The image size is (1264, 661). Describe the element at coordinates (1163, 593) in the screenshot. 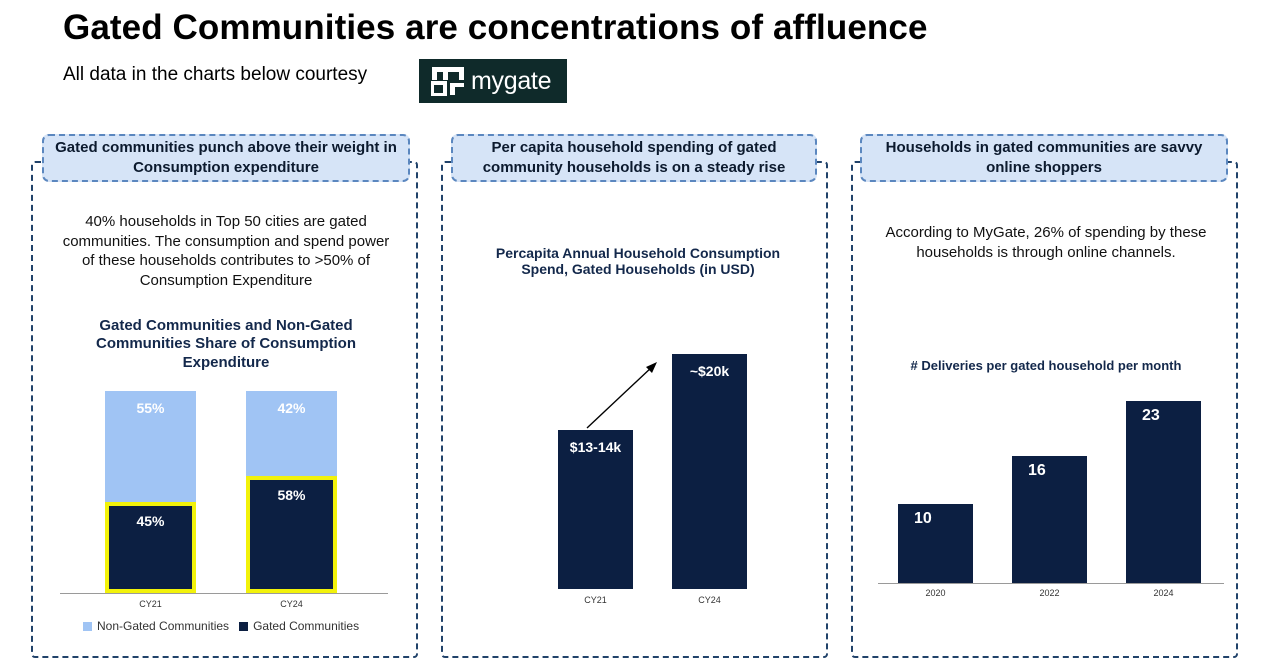

I see `x-tick-label: 2024` at that location.